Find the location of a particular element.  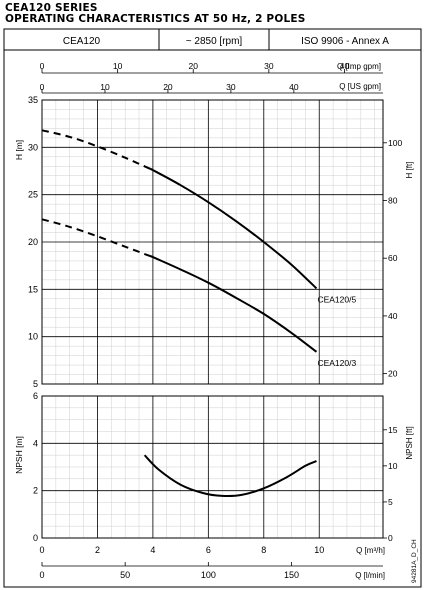

header-cell-1: CEA120 is located at coordinates (82, 41).